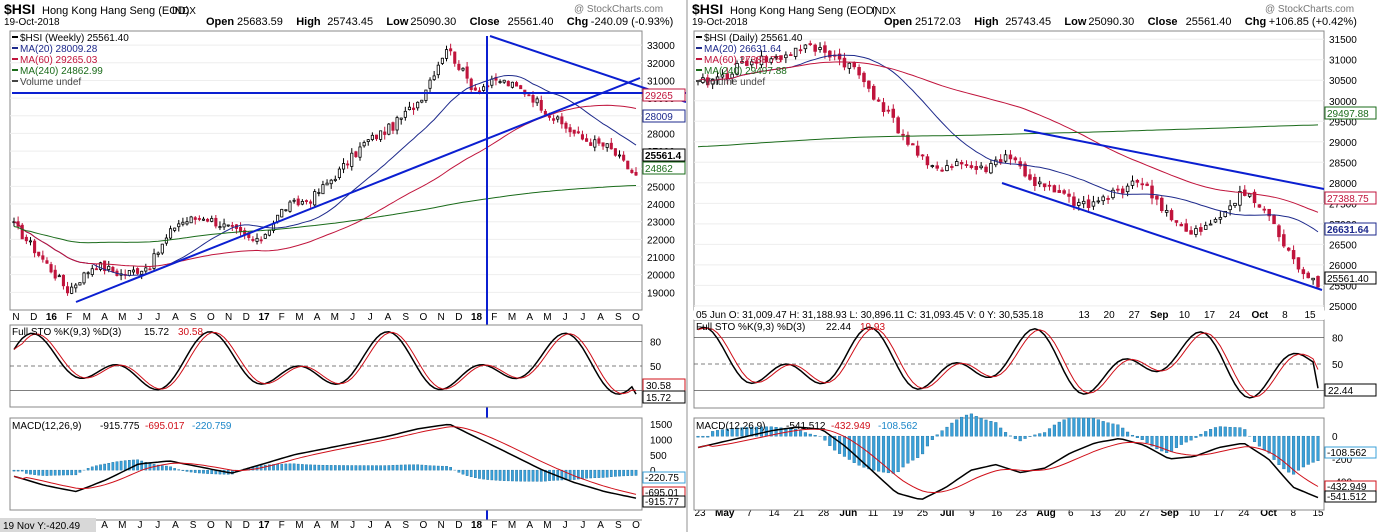 The image size is (1377, 532). What do you see at coordinates (228, 525) in the screenshot?
I see `bottom-x-axis-label: N` at bounding box center [228, 525].